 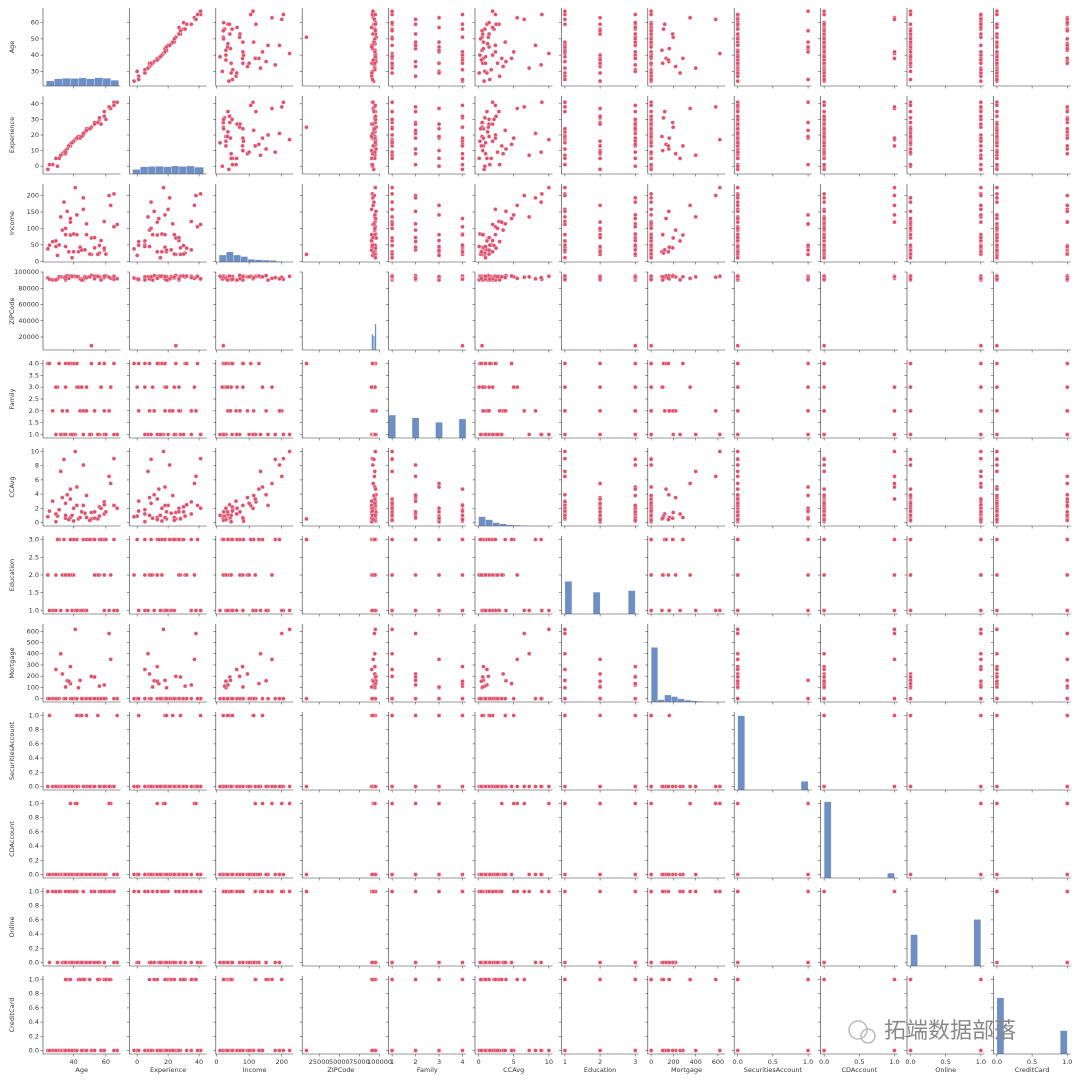 I want to click on row-label: Income, so click(x=12, y=223).